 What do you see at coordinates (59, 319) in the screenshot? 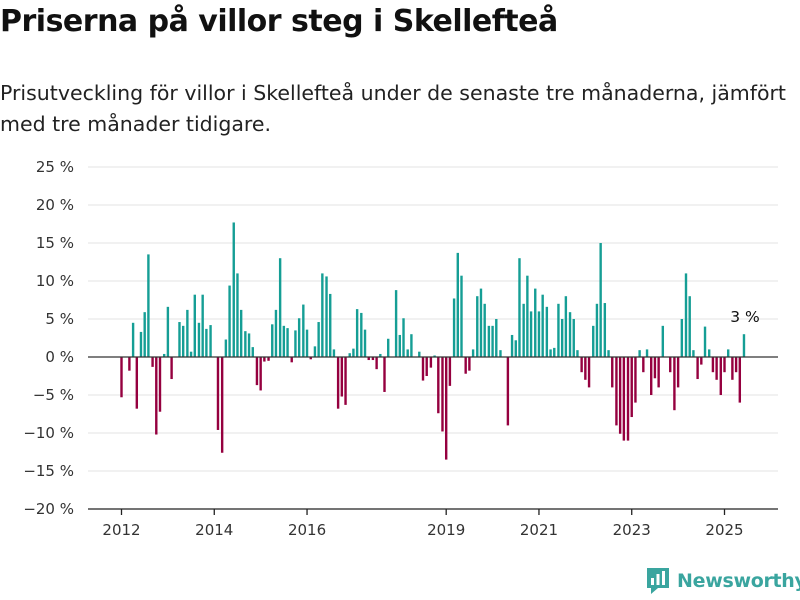
I see `y-tick-label: 5 %` at bounding box center [59, 319].